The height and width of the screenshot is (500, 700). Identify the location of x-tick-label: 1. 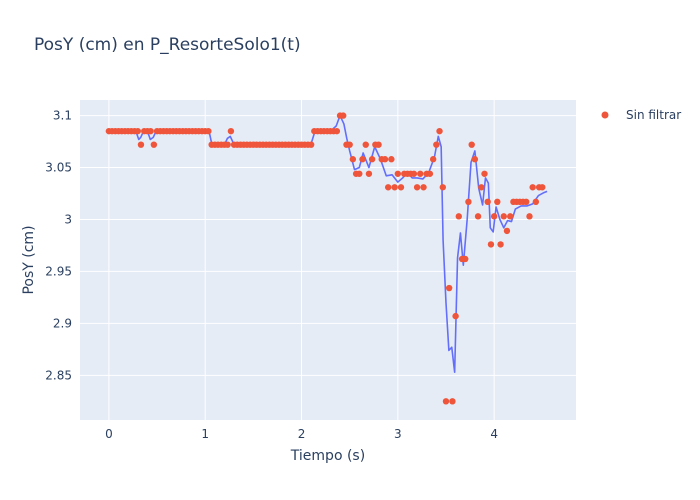
(205, 434).